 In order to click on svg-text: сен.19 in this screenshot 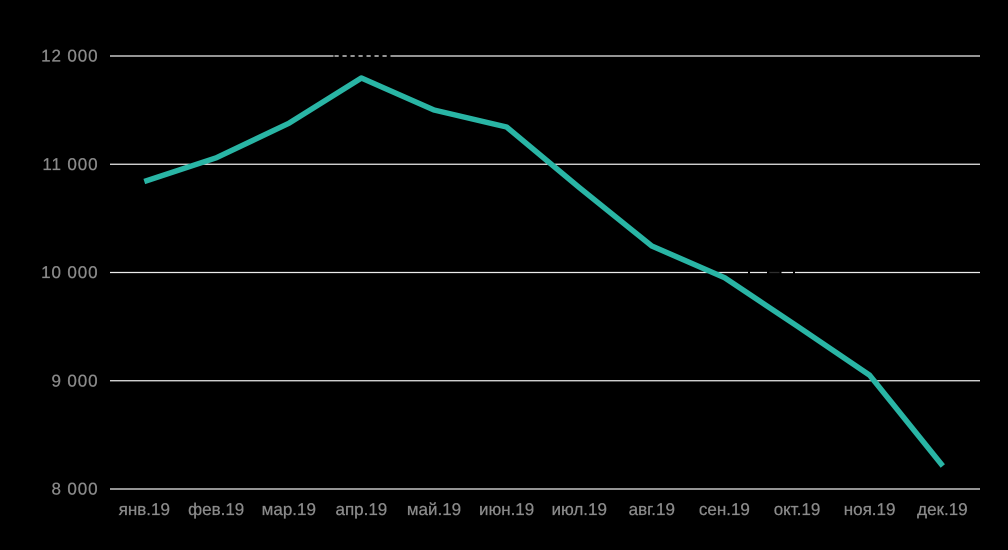, I will do `click(724, 509)`.